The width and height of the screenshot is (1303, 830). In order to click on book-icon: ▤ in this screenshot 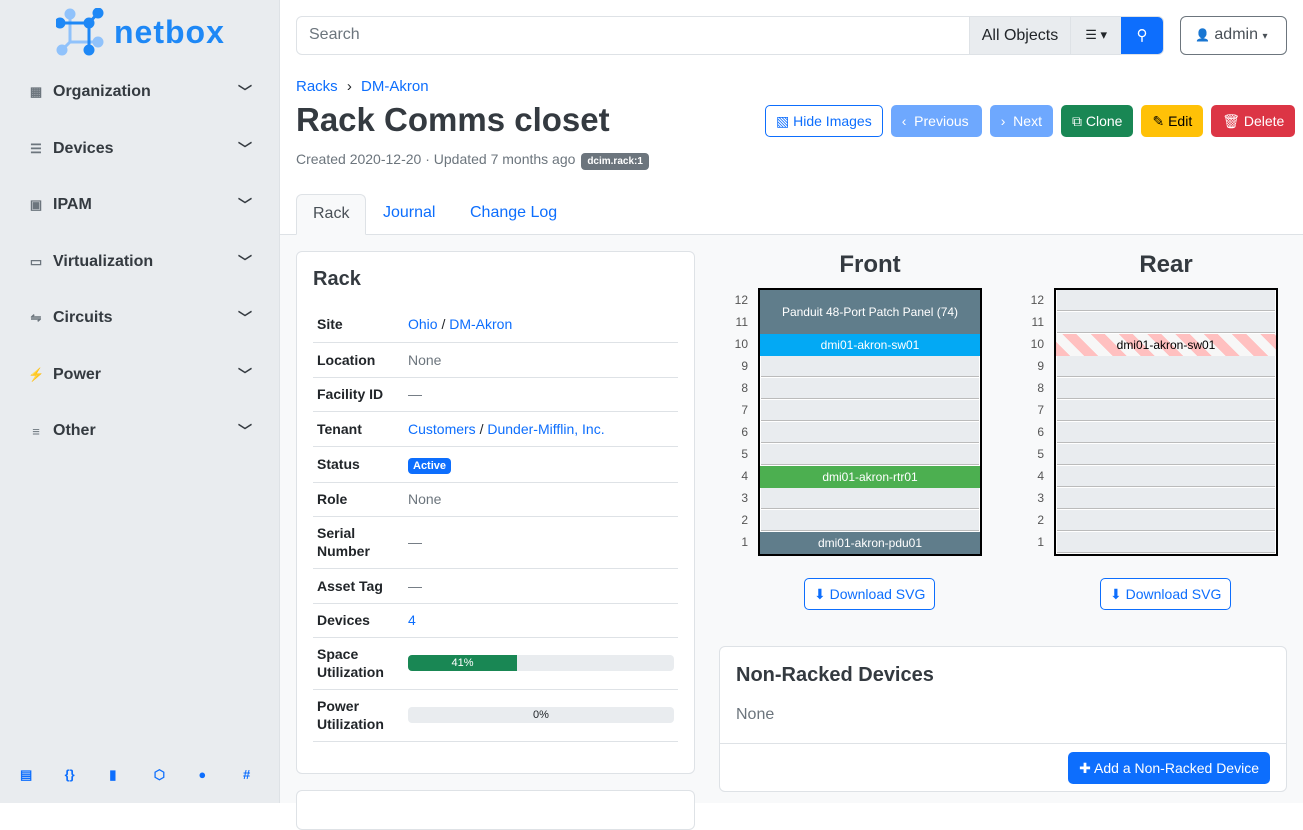, I will do `click(26, 774)`.